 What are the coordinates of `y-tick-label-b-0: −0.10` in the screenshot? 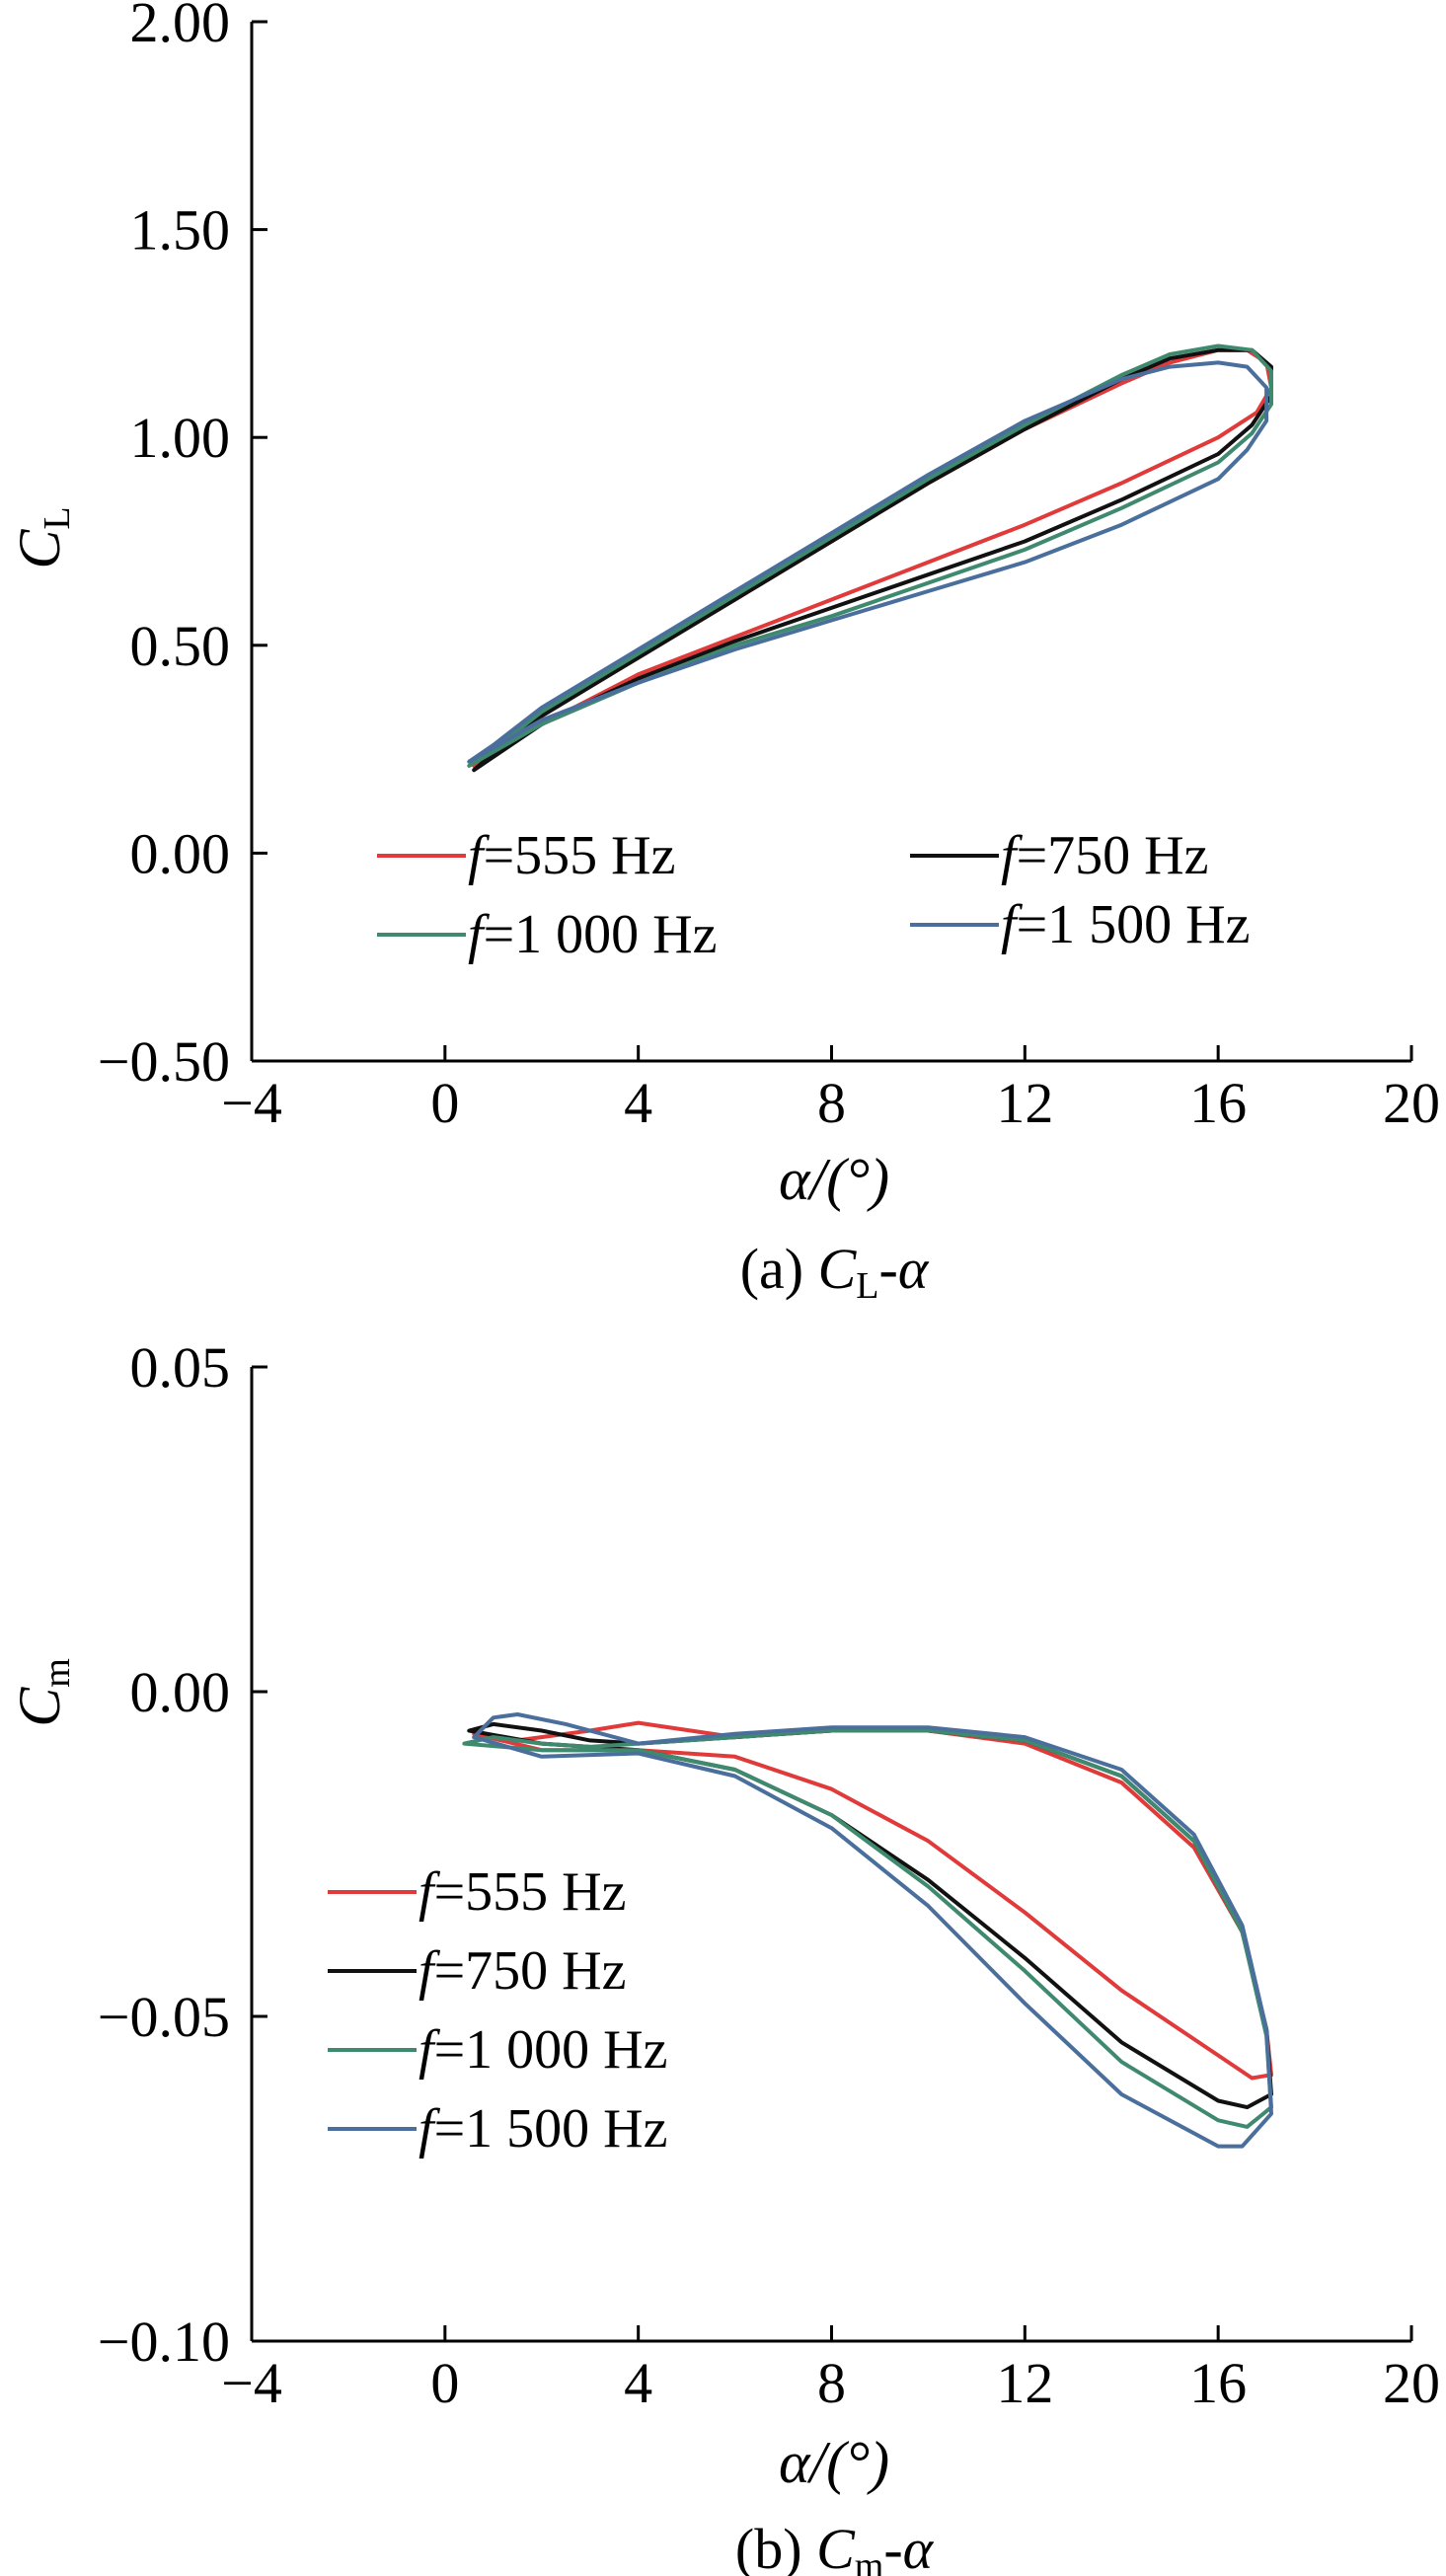 It's located at (164, 2342).